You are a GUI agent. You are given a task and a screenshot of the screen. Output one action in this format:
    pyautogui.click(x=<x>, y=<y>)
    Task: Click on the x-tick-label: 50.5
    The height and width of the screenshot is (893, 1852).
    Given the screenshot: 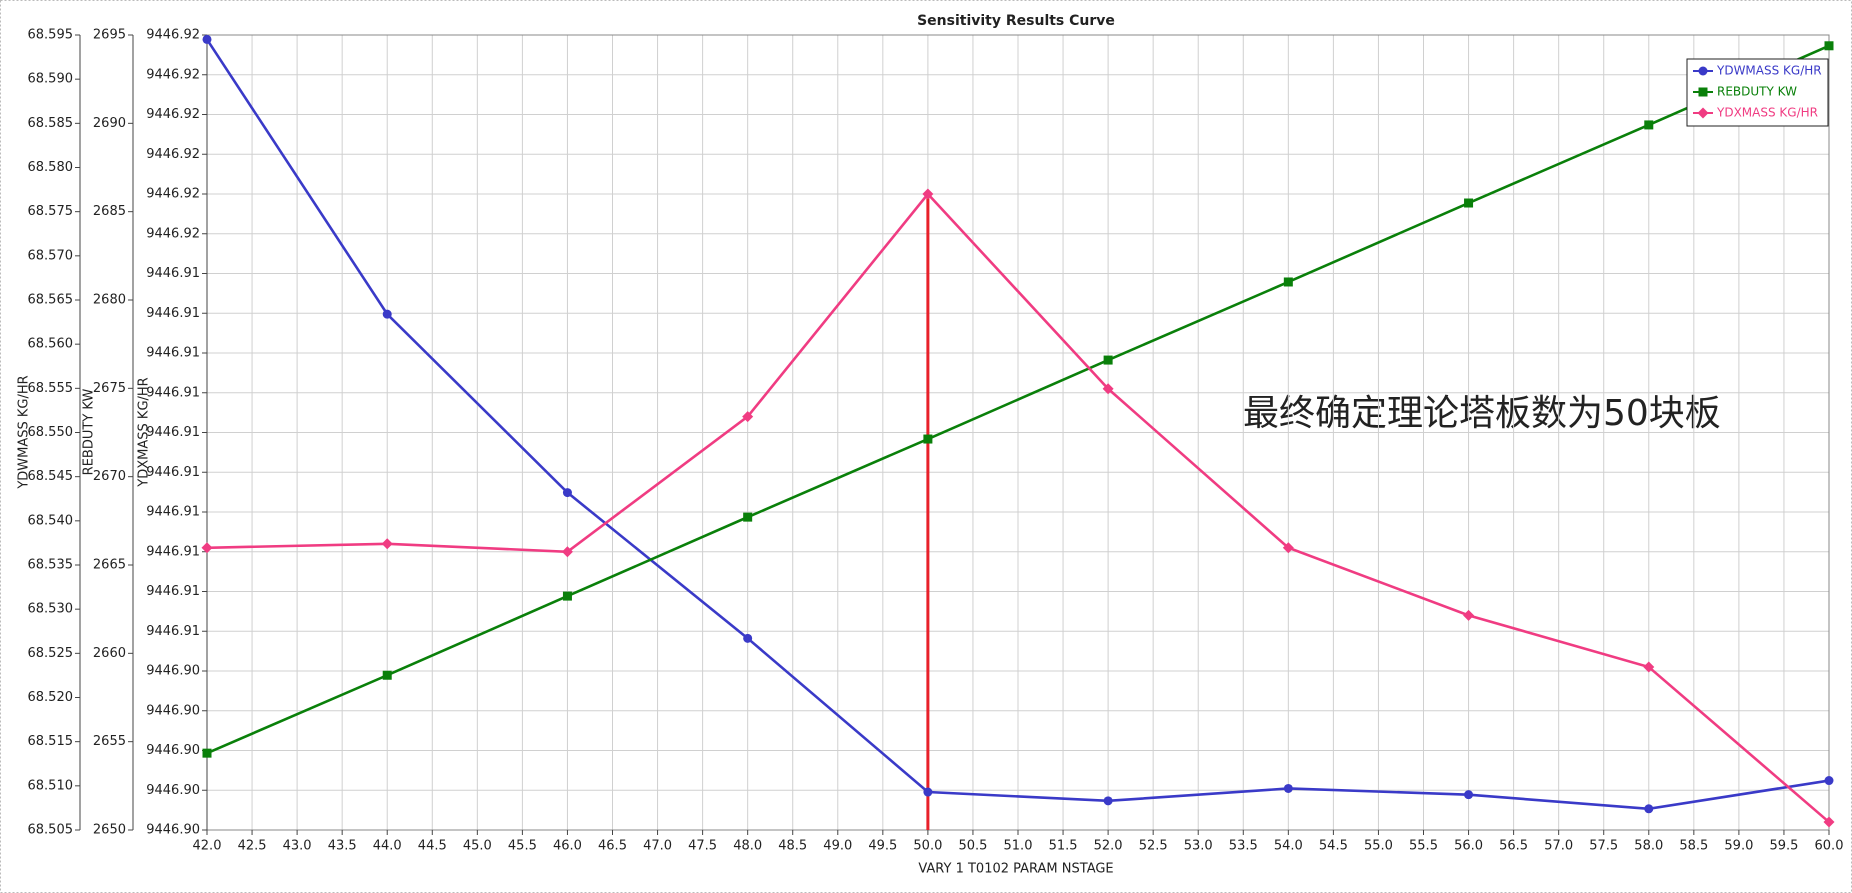 What is the action you would take?
    pyautogui.click(x=972, y=846)
    